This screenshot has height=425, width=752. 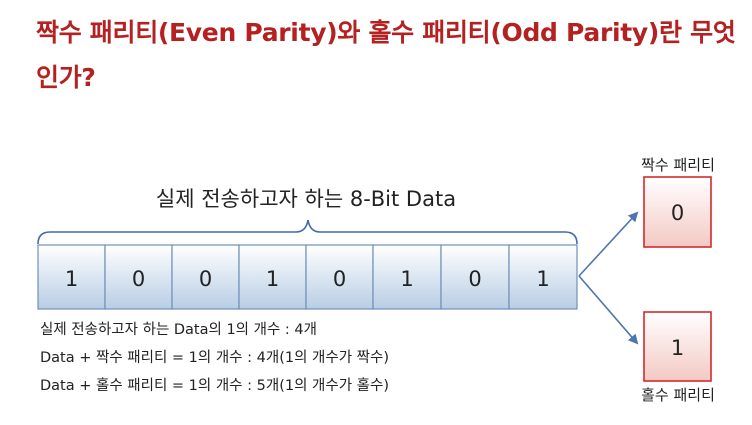 I want to click on odd-parity-label: 홀수 패리티, so click(x=678, y=395).